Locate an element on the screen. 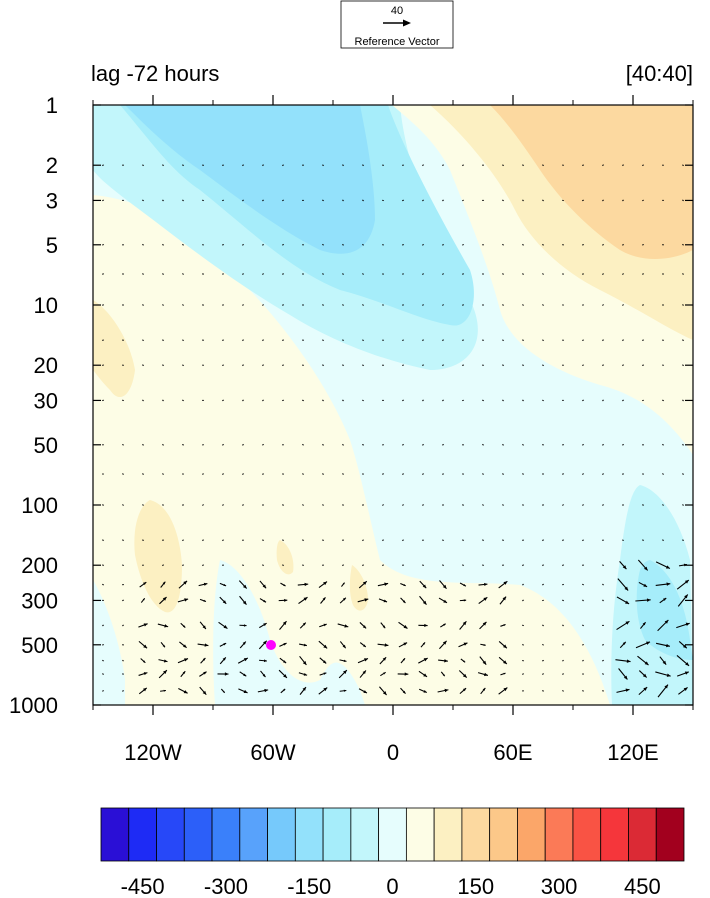 The height and width of the screenshot is (898, 710). colorbar-tick-label: 300 is located at coordinates (559, 886).